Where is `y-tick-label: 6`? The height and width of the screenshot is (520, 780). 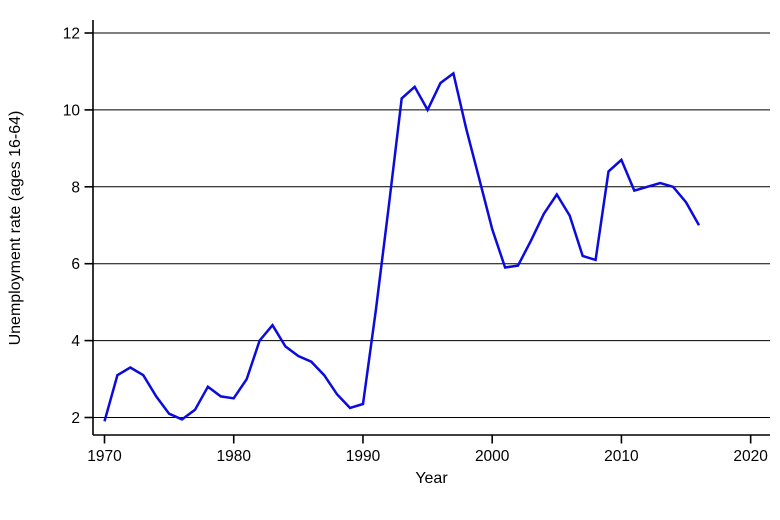
y-tick-label: 6 is located at coordinates (75, 264).